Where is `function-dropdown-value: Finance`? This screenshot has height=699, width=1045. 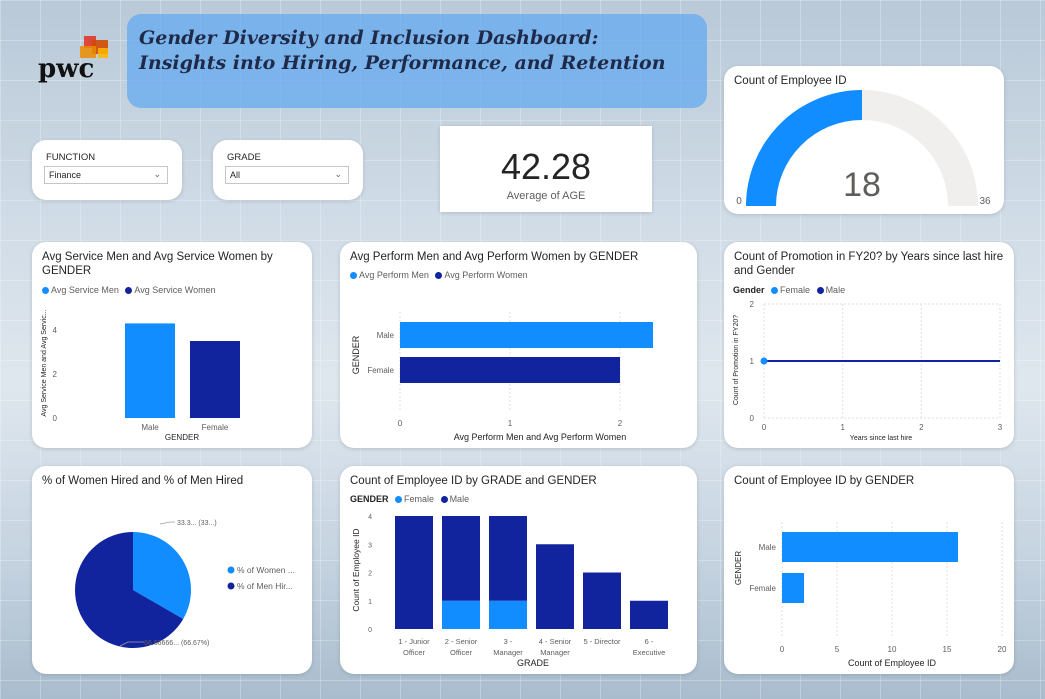 function-dropdown-value: Finance is located at coordinates (65, 175).